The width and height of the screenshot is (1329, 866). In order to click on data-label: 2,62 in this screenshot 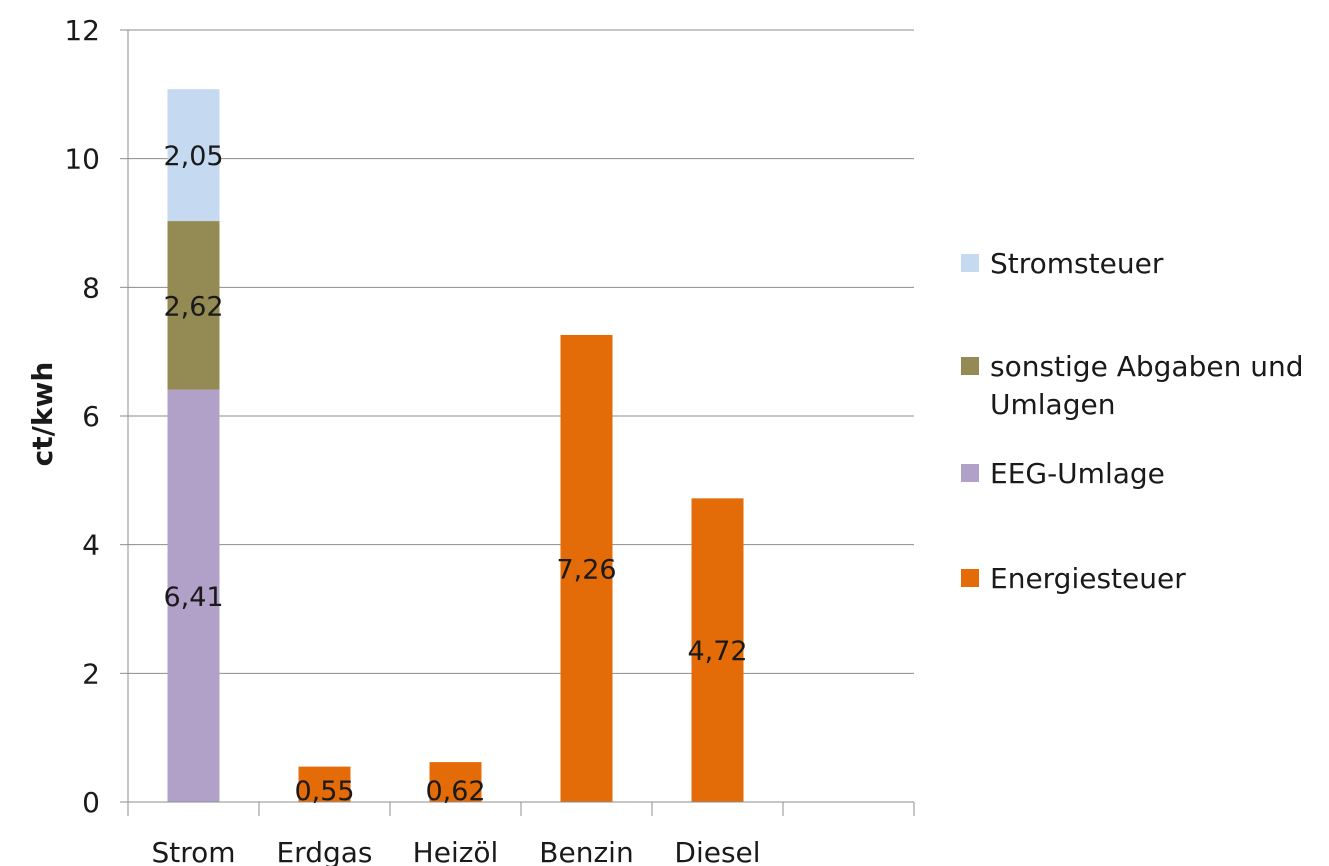, I will do `click(193, 306)`.